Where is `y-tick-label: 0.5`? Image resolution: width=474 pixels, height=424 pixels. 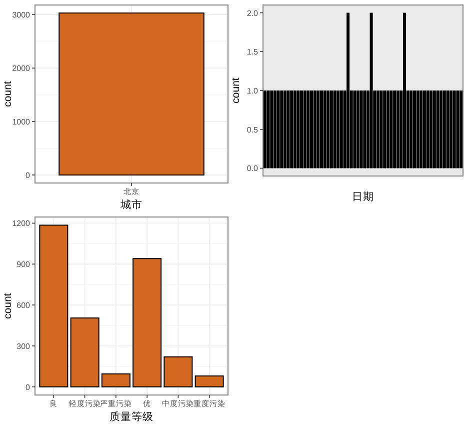
y-tick-label: 0.5 is located at coordinates (252, 129).